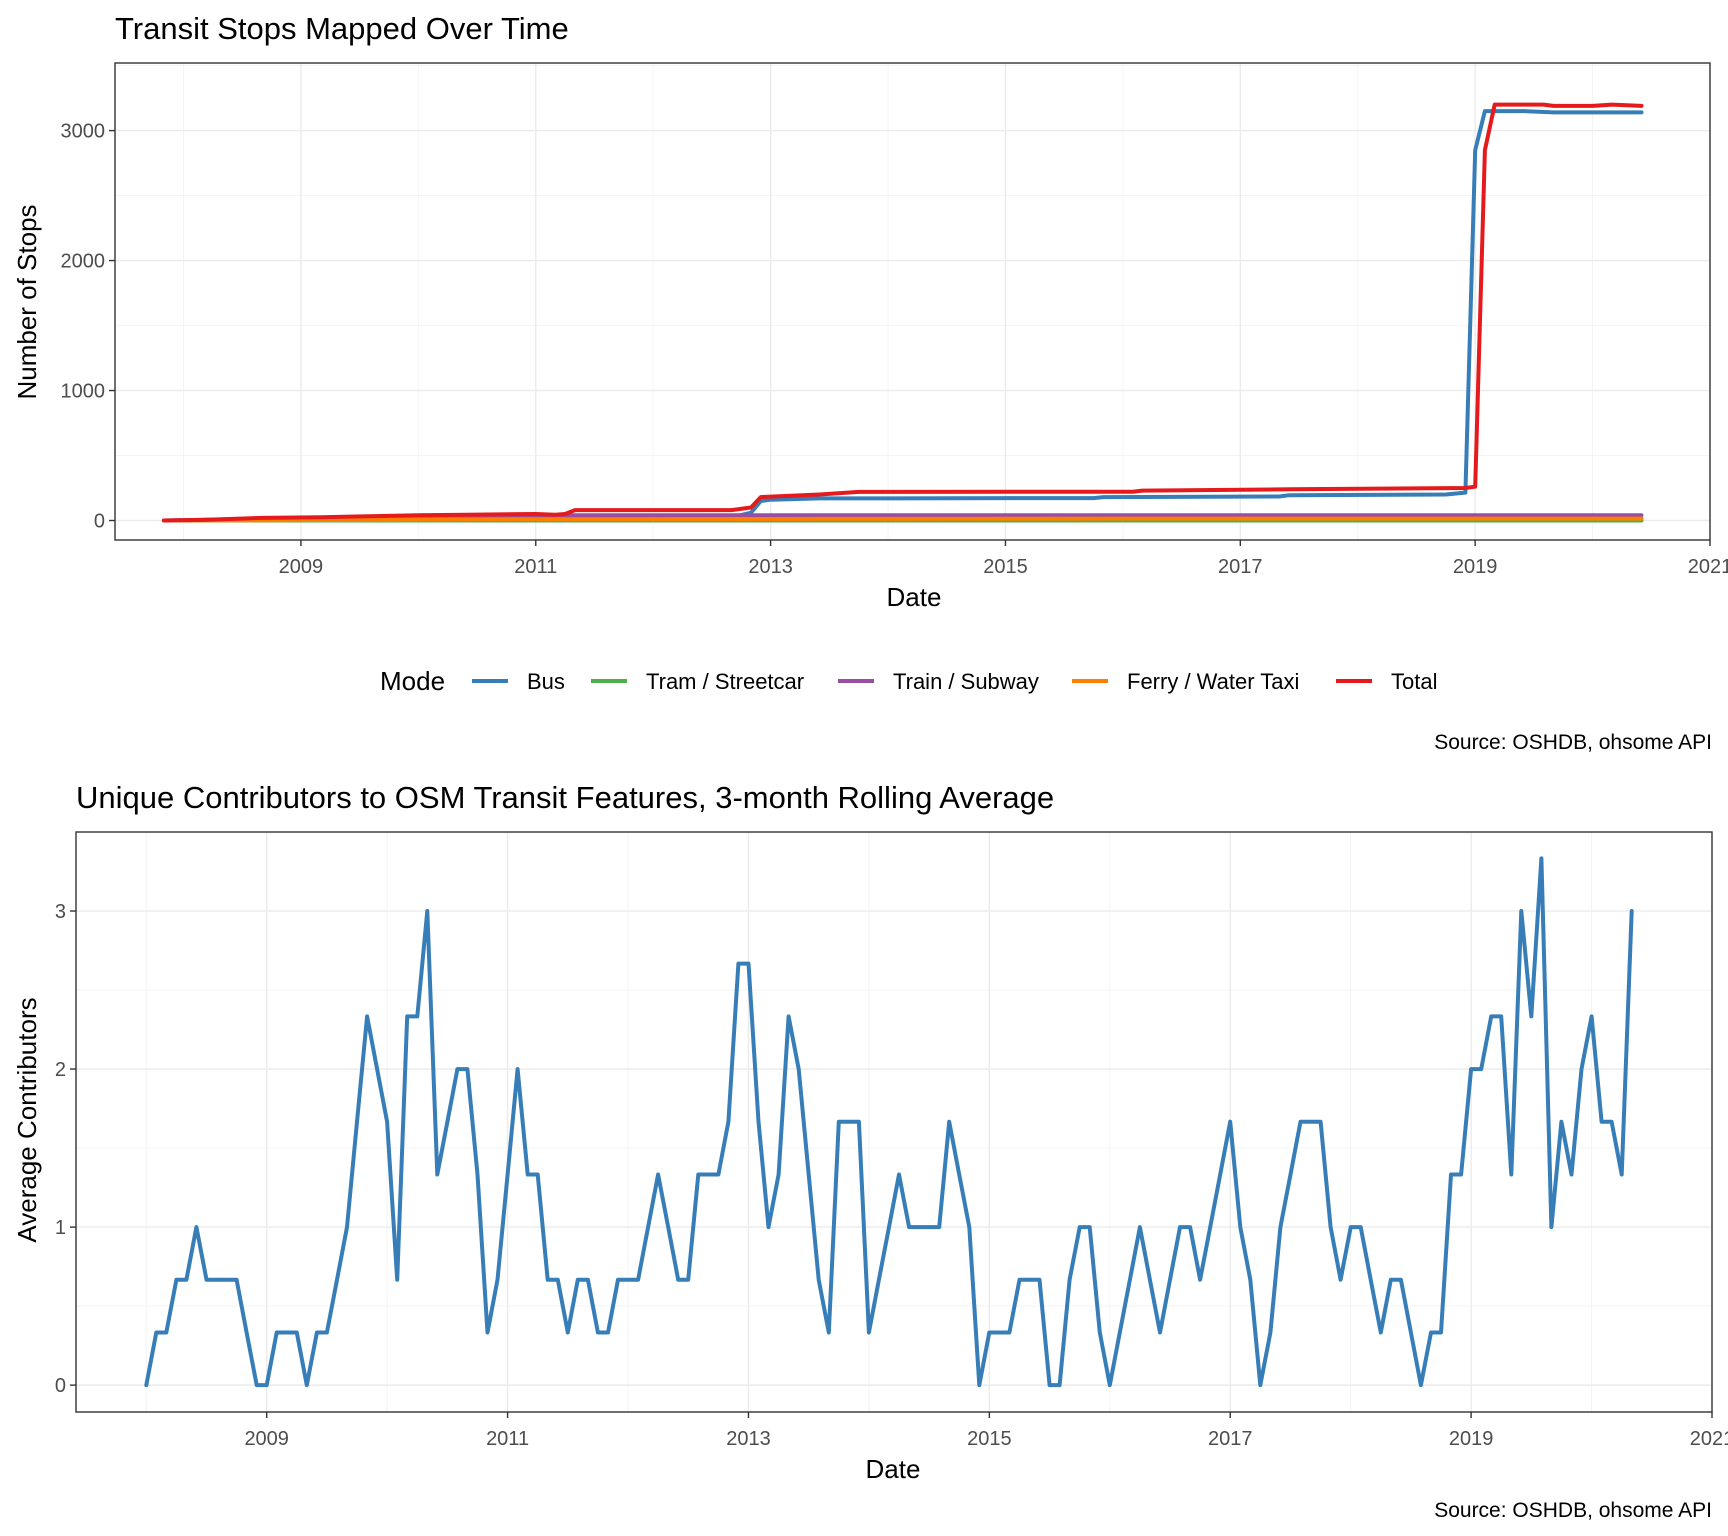 The width and height of the screenshot is (1728, 1536). Describe the element at coordinates (27, 1119) in the screenshot. I see `chart2-y-axis-title: Average Contributors` at that location.